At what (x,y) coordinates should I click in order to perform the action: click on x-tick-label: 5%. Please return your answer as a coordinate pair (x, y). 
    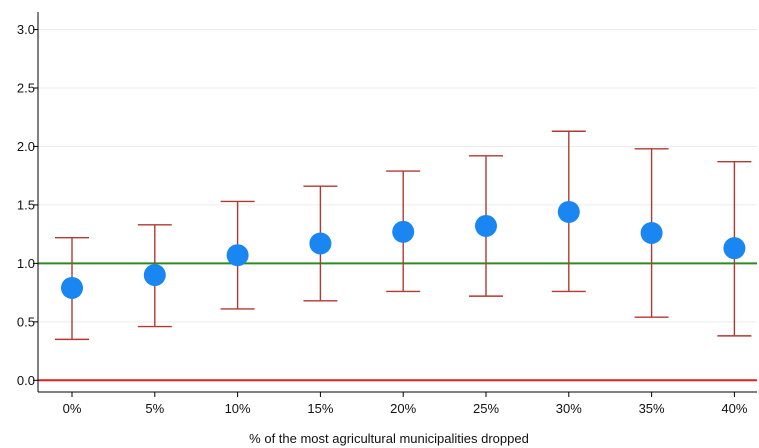
    Looking at the image, I should click on (154, 408).